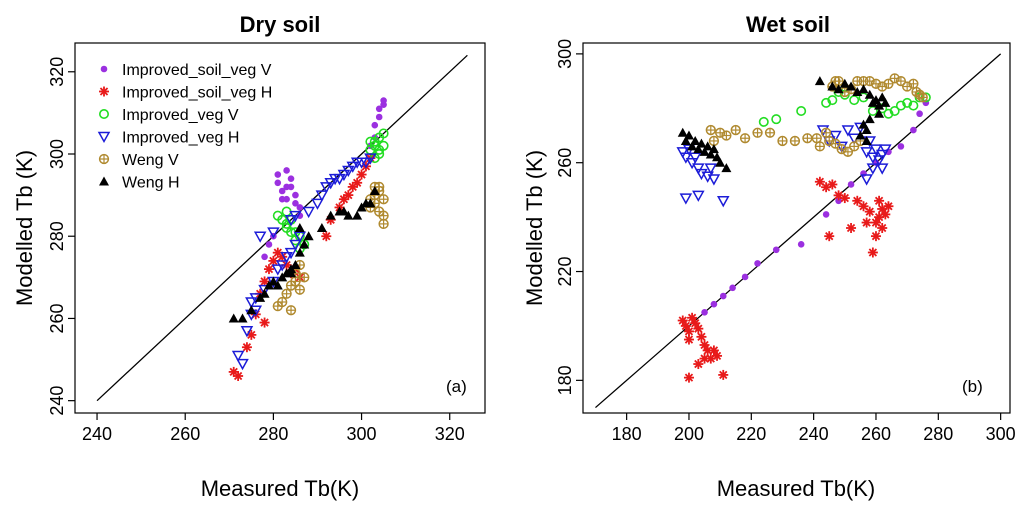  I want to click on y-tick-label: 280, so click(57, 236).